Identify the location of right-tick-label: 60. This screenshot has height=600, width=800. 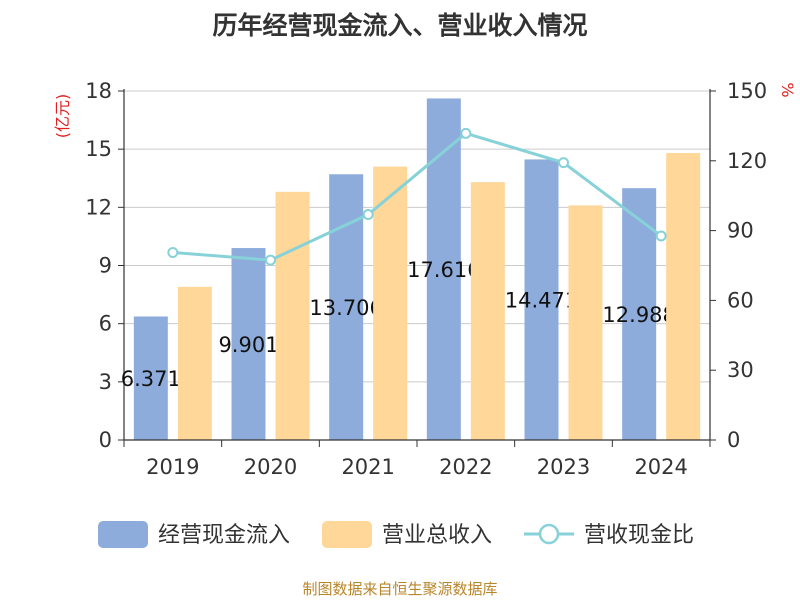
(740, 300).